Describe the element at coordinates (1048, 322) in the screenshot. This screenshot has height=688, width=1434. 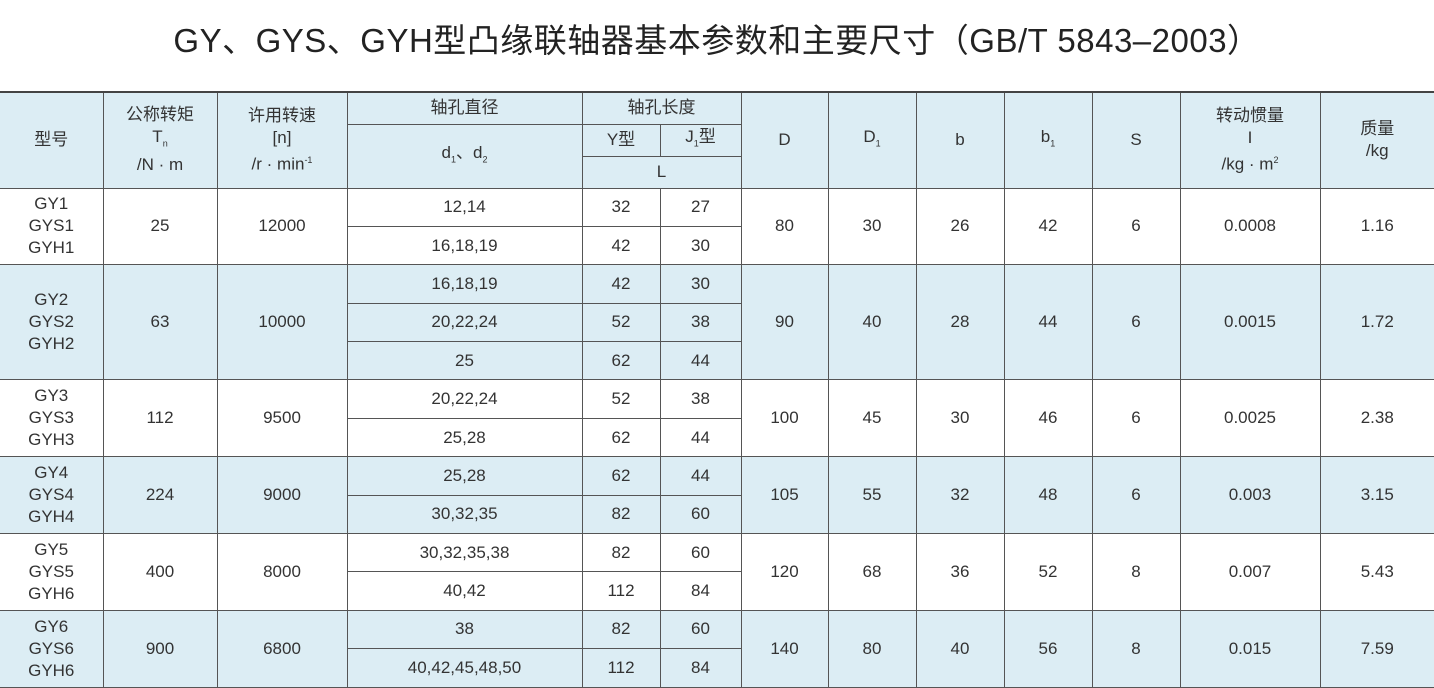
I see `b1-cell: 44` at that location.